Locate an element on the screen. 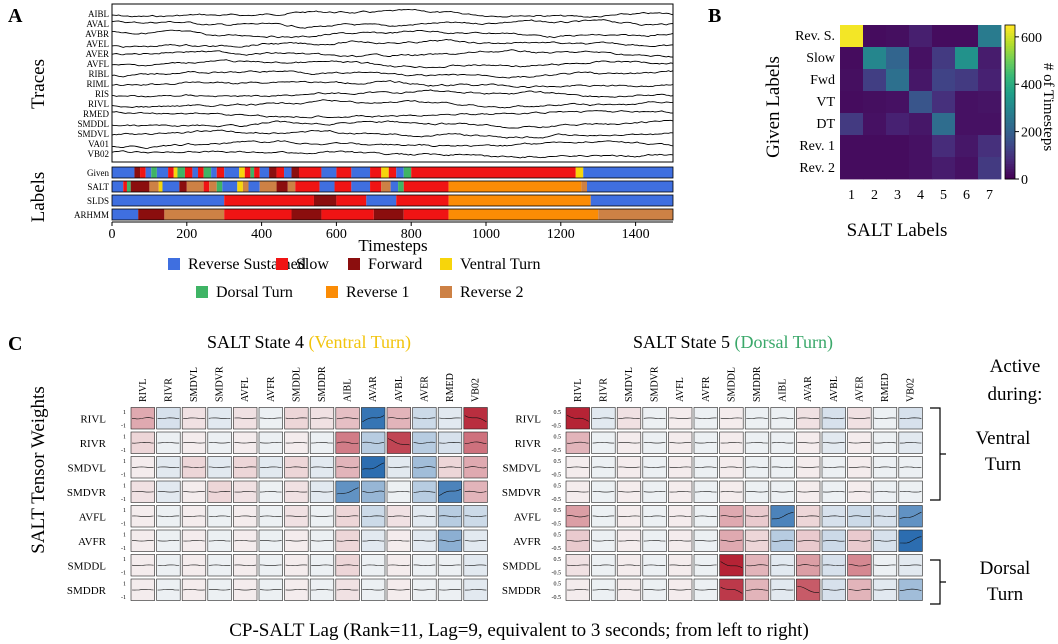 The image size is (1058, 644). active-title-line1: Active is located at coordinates (1015, 366).